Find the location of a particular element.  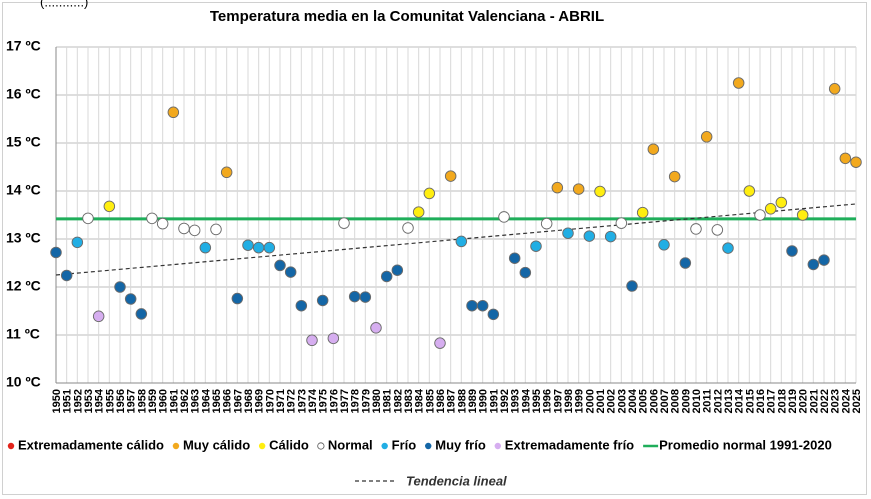

x-tick-label: 1969 is located at coordinates (260, 401).